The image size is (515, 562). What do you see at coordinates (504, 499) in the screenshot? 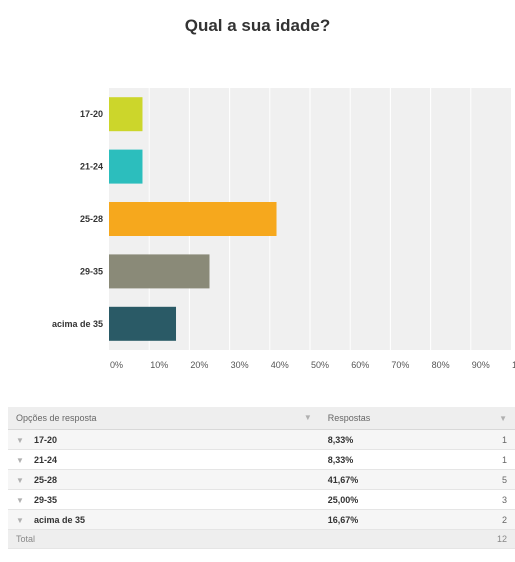
I see `response-count: 3` at bounding box center [504, 499].